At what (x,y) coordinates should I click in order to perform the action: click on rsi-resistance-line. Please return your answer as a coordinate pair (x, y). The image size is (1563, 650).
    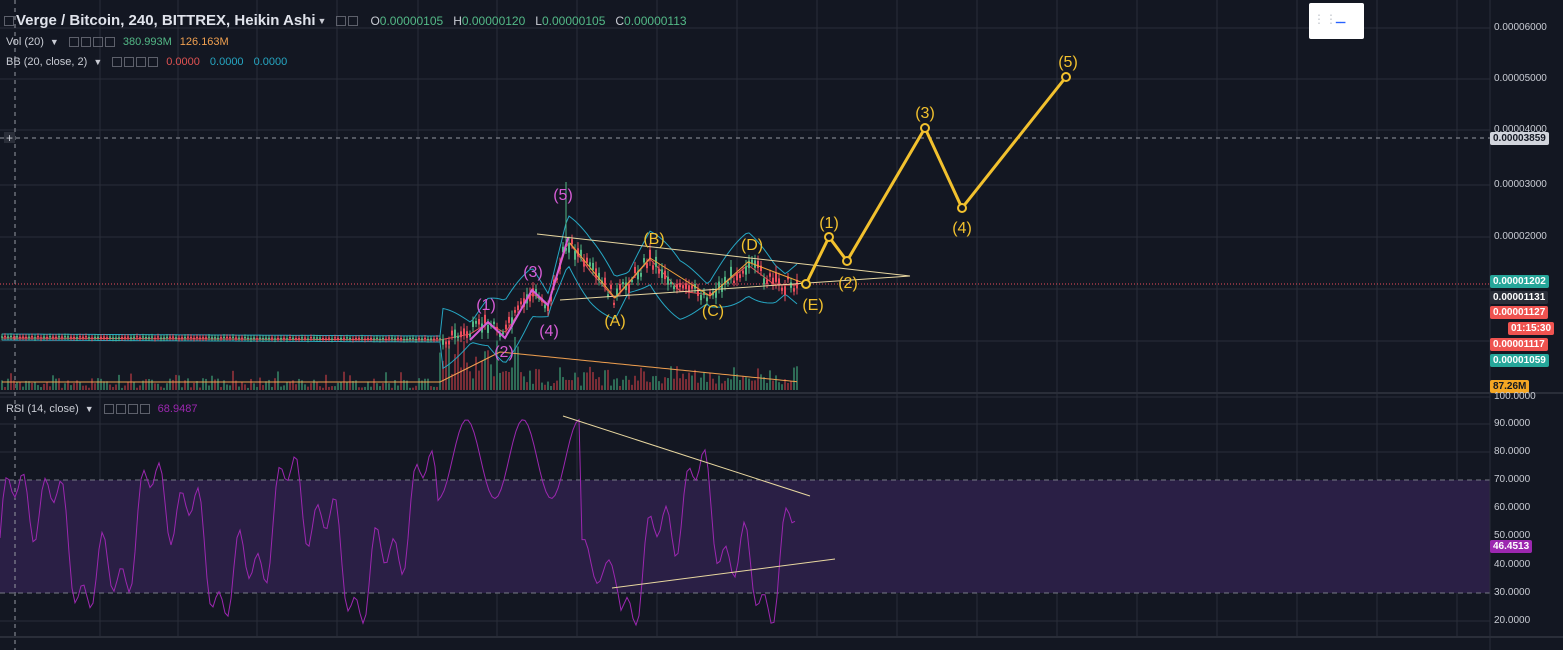
    Looking at the image, I should click on (686, 456).